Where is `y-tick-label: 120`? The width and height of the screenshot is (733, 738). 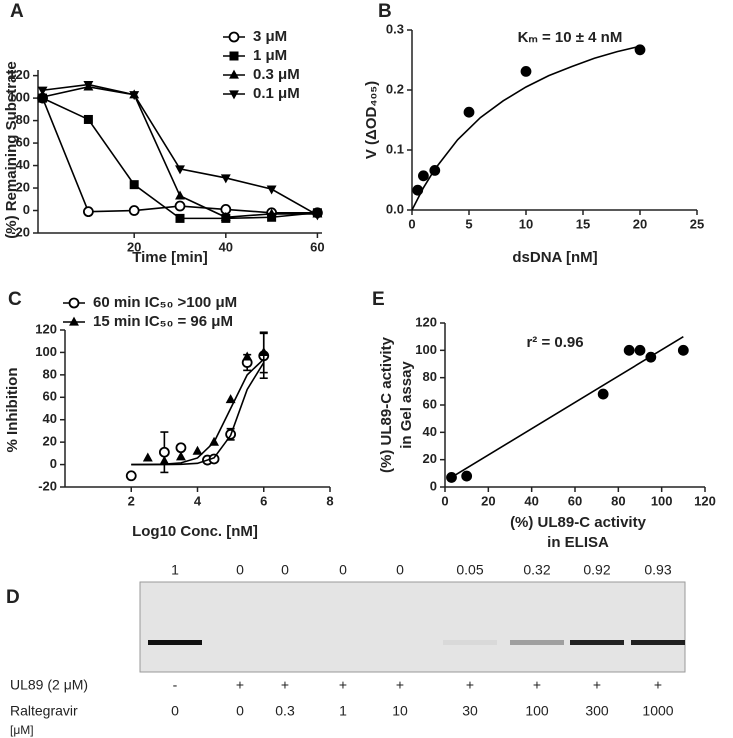
y-tick-label: 120 is located at coordinates (46, 328).